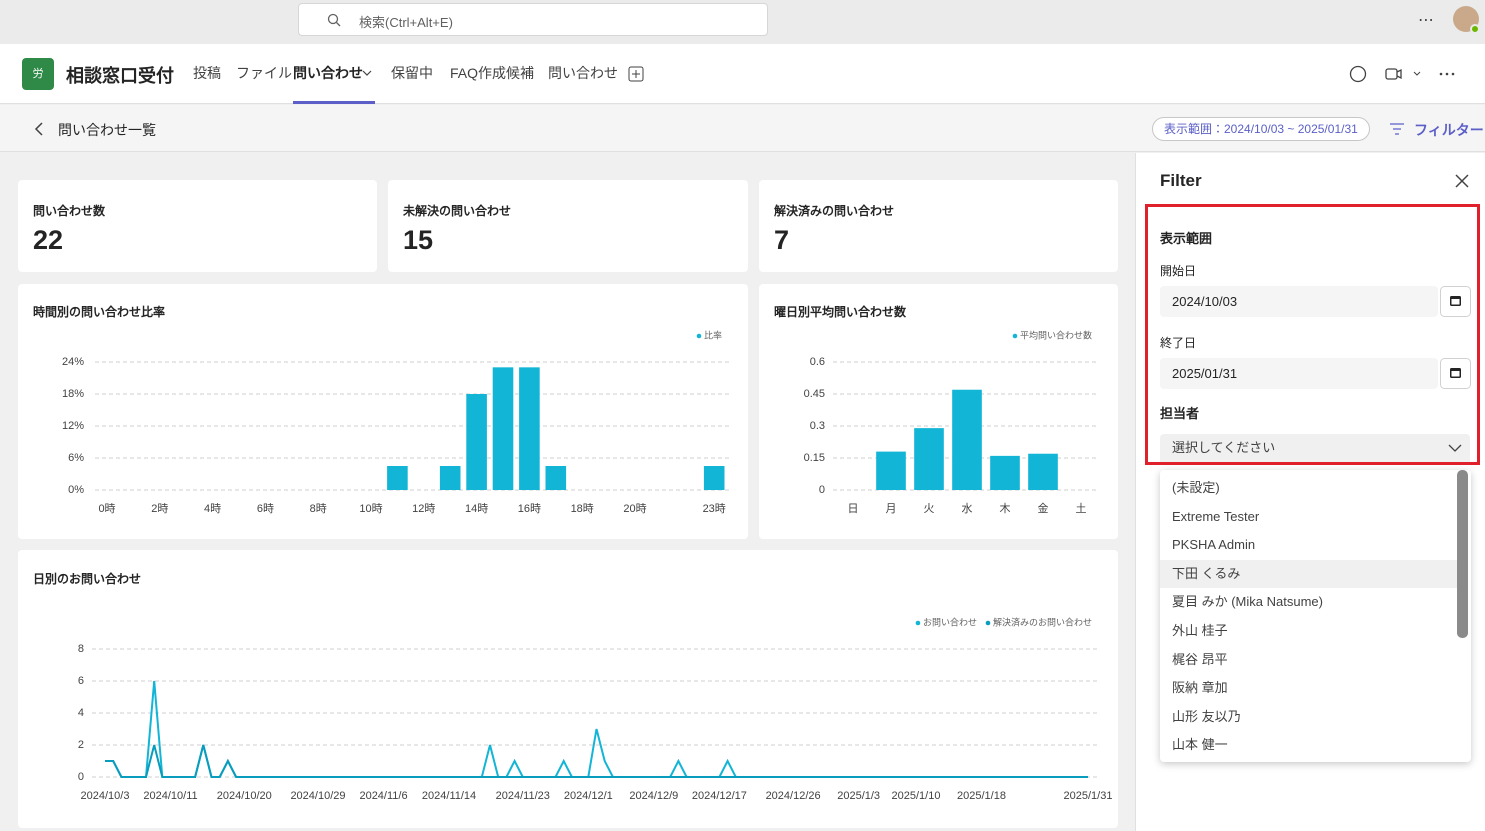 The image size is (1485, 831). Describe the element at coordinates (81, 713) in the screenshot. I see `y-tick-label: 4` at that location.